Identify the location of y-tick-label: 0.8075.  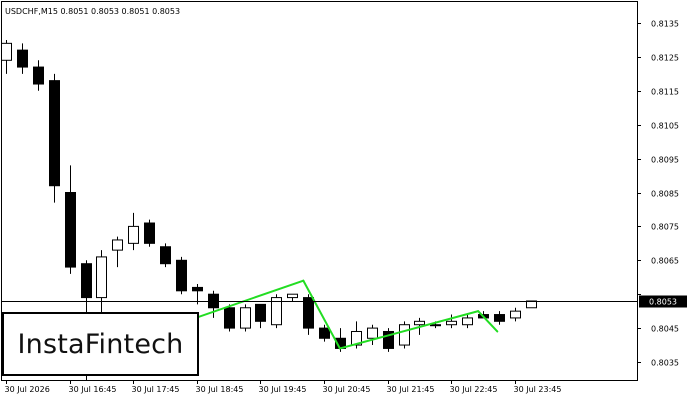
(665, 227).